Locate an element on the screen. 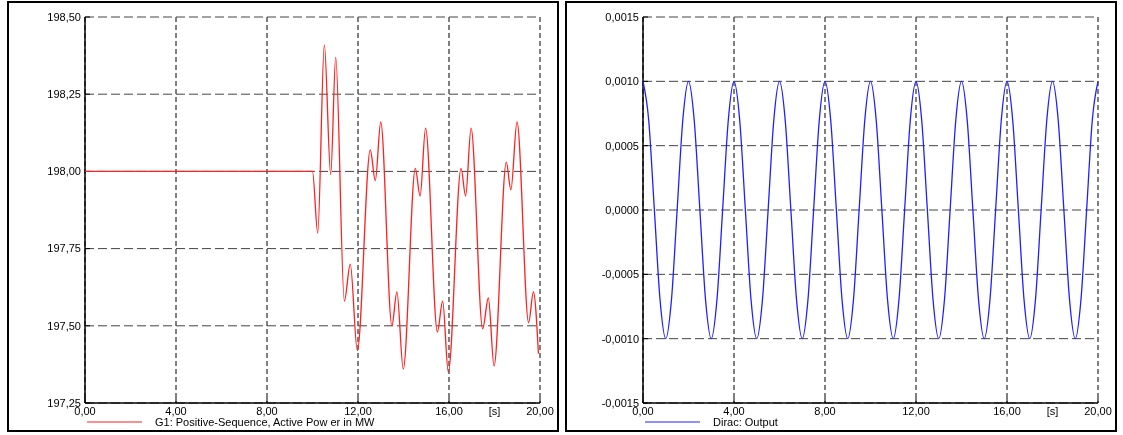  y-tick-label: 198,25 is located at coordinates (64, 94).